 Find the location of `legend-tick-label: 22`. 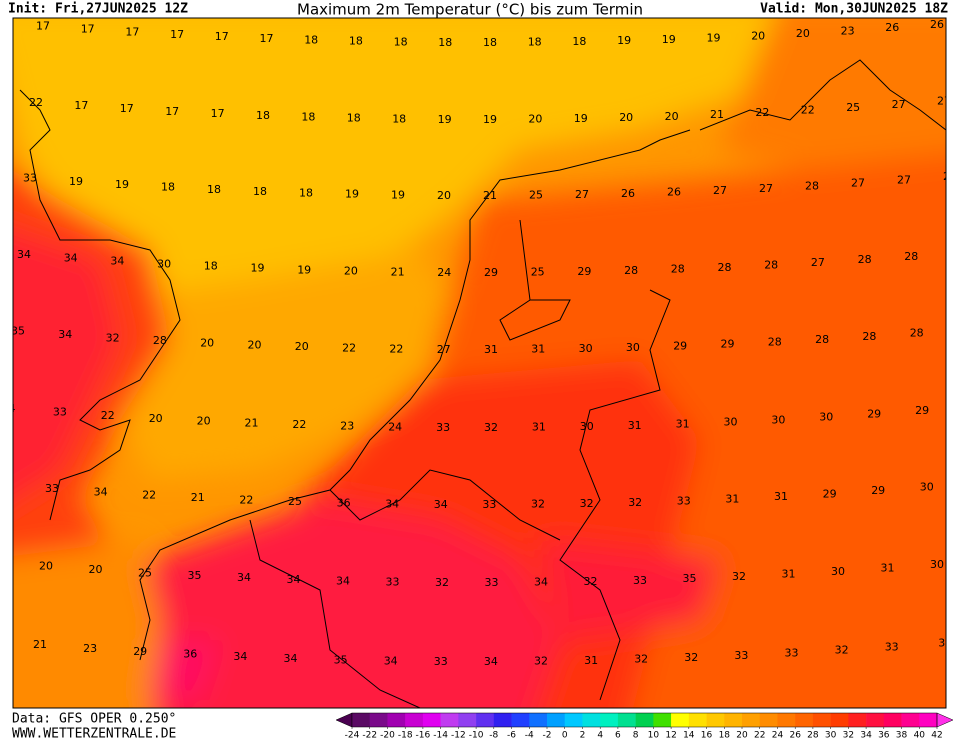

legend-tick-label: 22 is located at coordinates (759, 736).